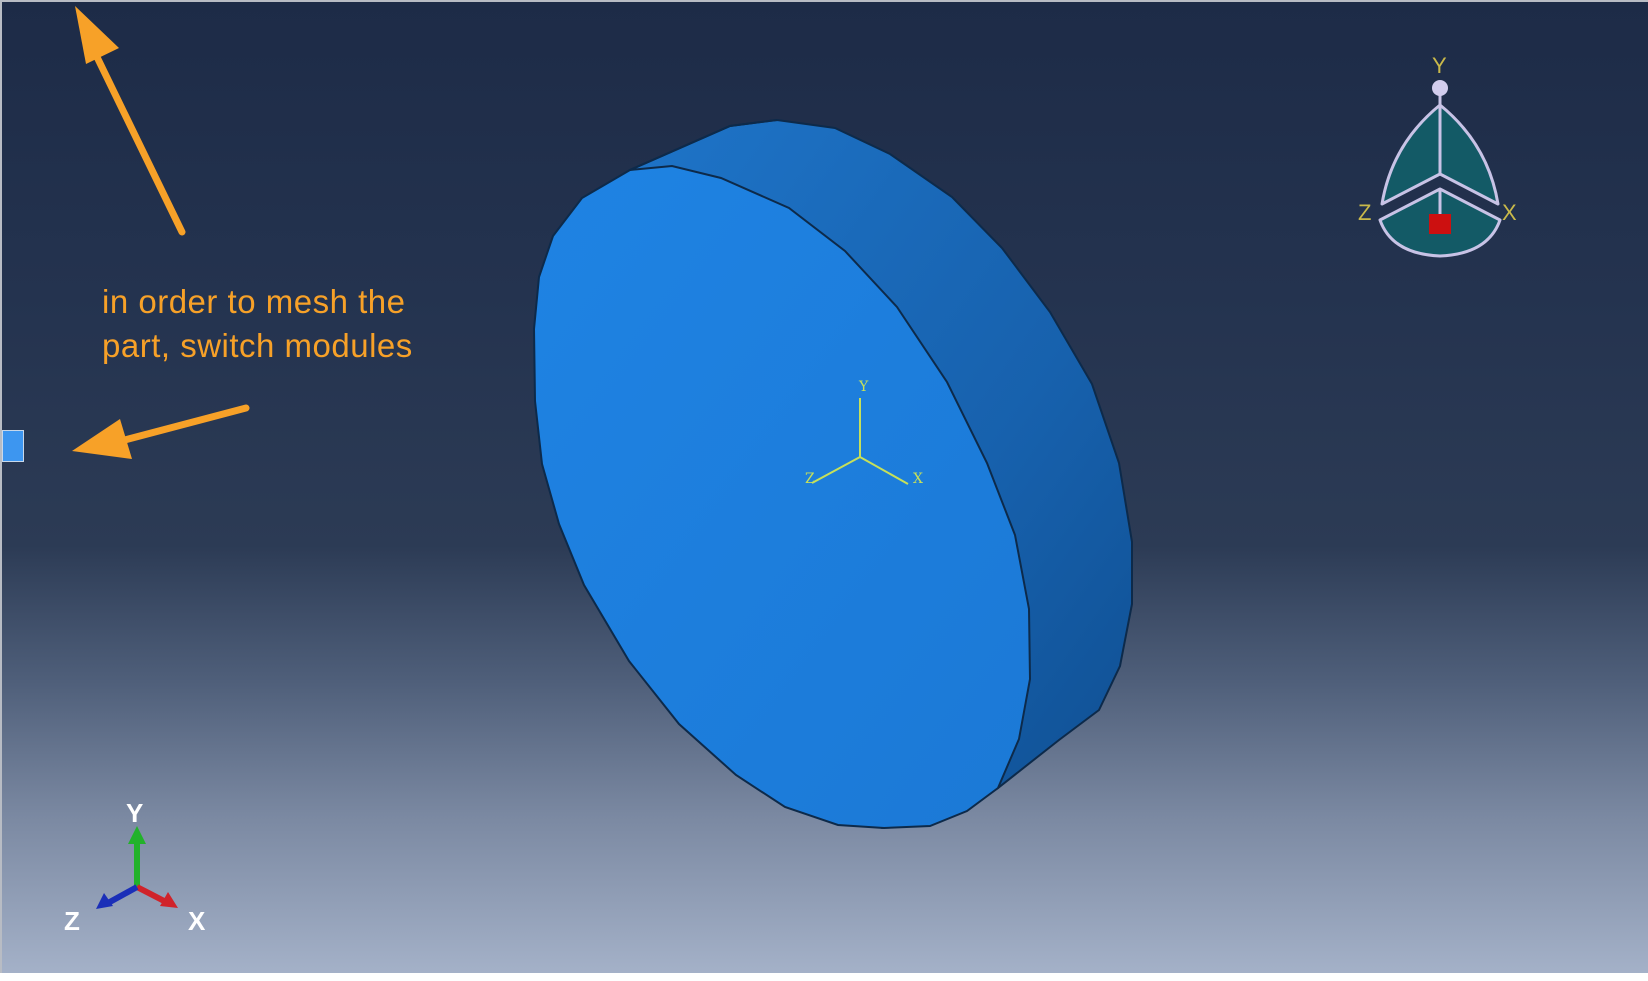 The height and width of the screenshot is (981, 1648). I want to click on triad-y-label: Y, so click(135, 813).